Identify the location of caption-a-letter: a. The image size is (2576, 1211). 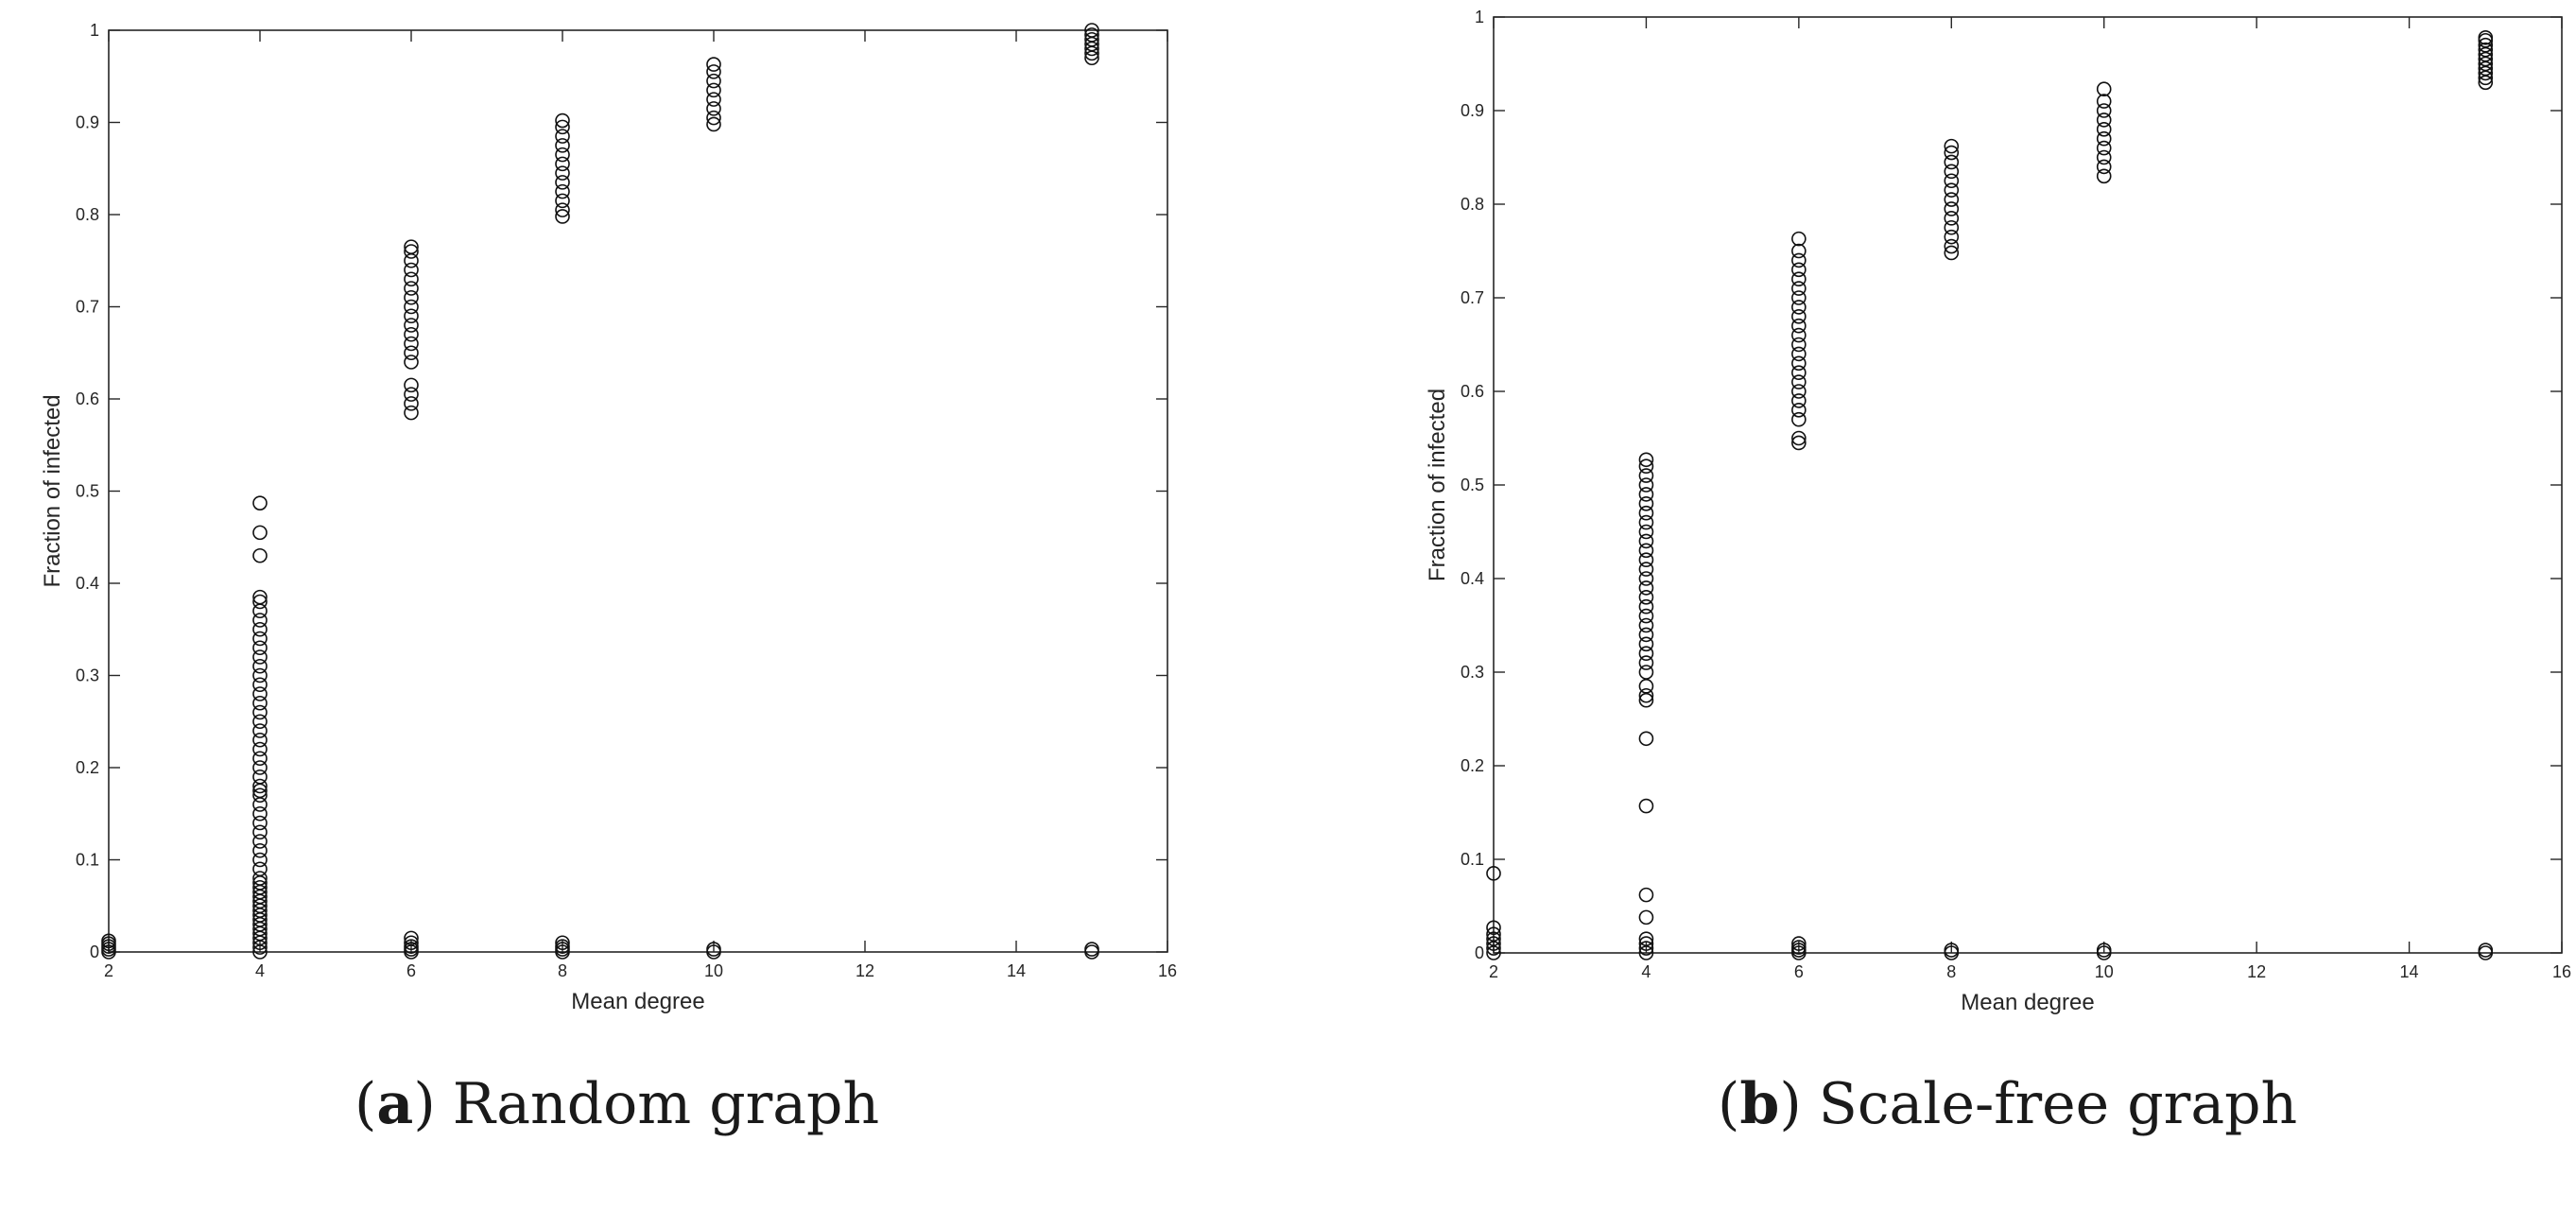
(395, 1104).